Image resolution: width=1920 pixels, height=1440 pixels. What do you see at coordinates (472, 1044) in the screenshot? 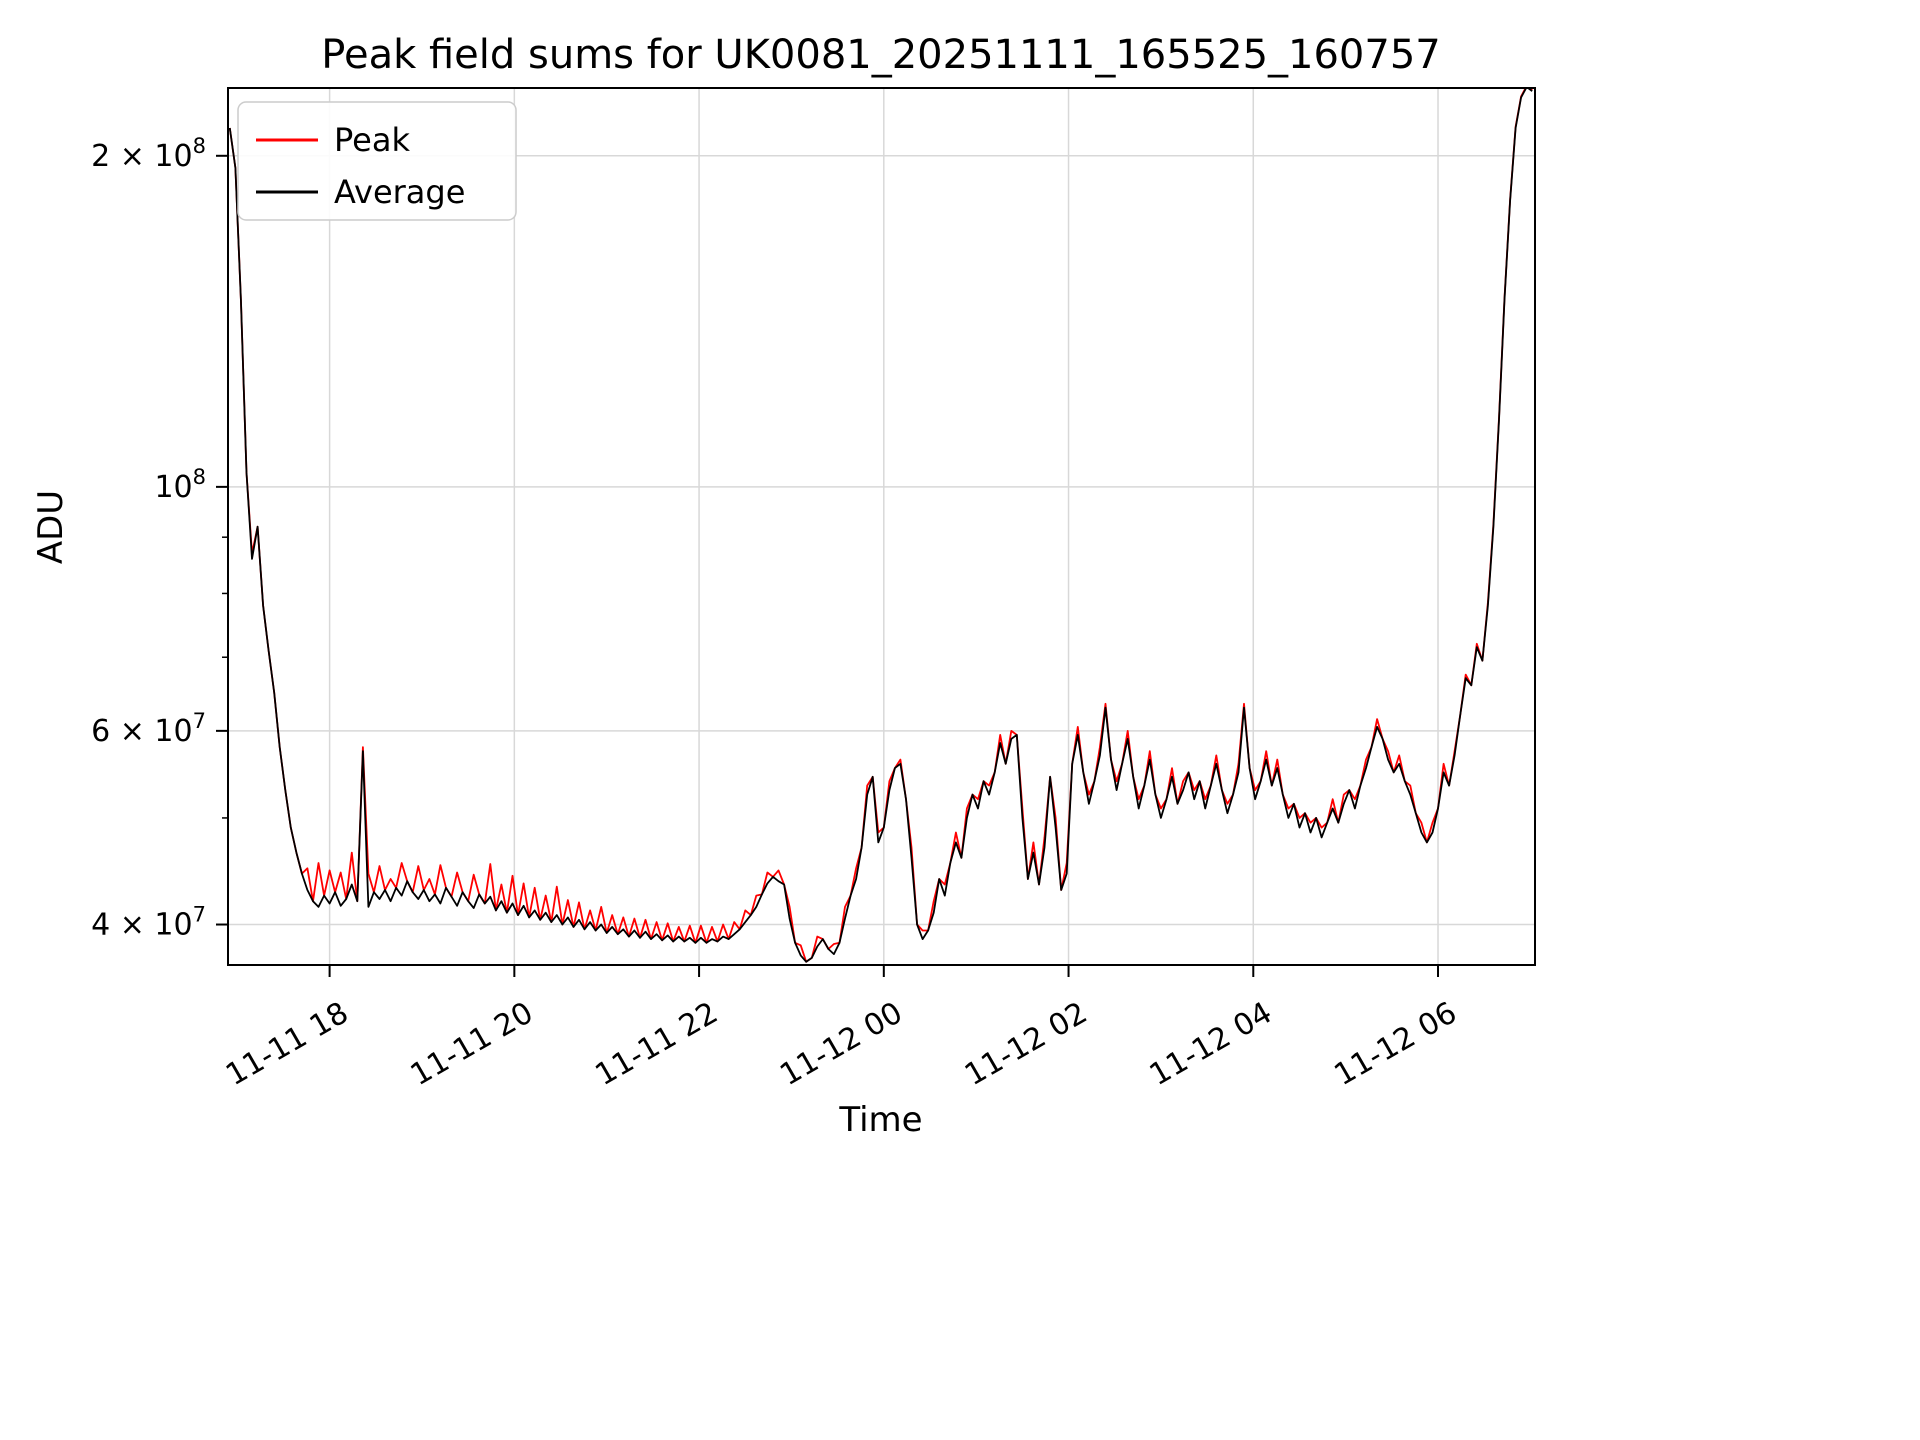
I see `x-tick-label: 11-11 20` at bounding box center [472, 1044].